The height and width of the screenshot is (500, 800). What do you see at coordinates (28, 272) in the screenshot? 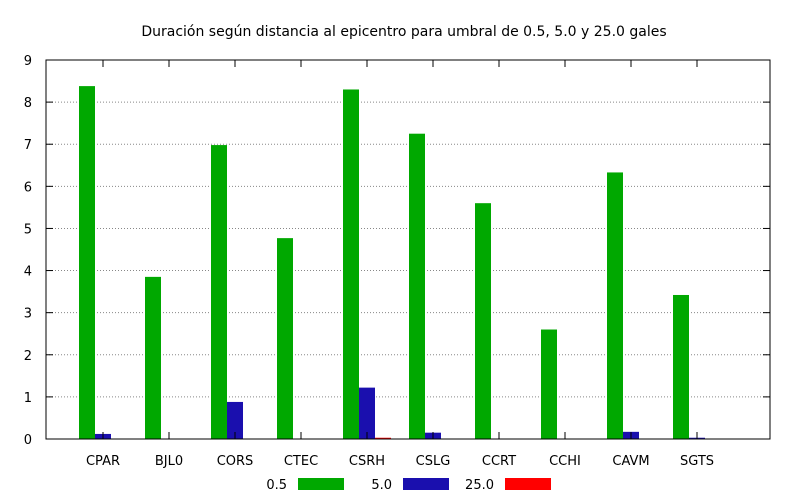
I see `y-tick-label: 4` at bounding box center [28, 272].